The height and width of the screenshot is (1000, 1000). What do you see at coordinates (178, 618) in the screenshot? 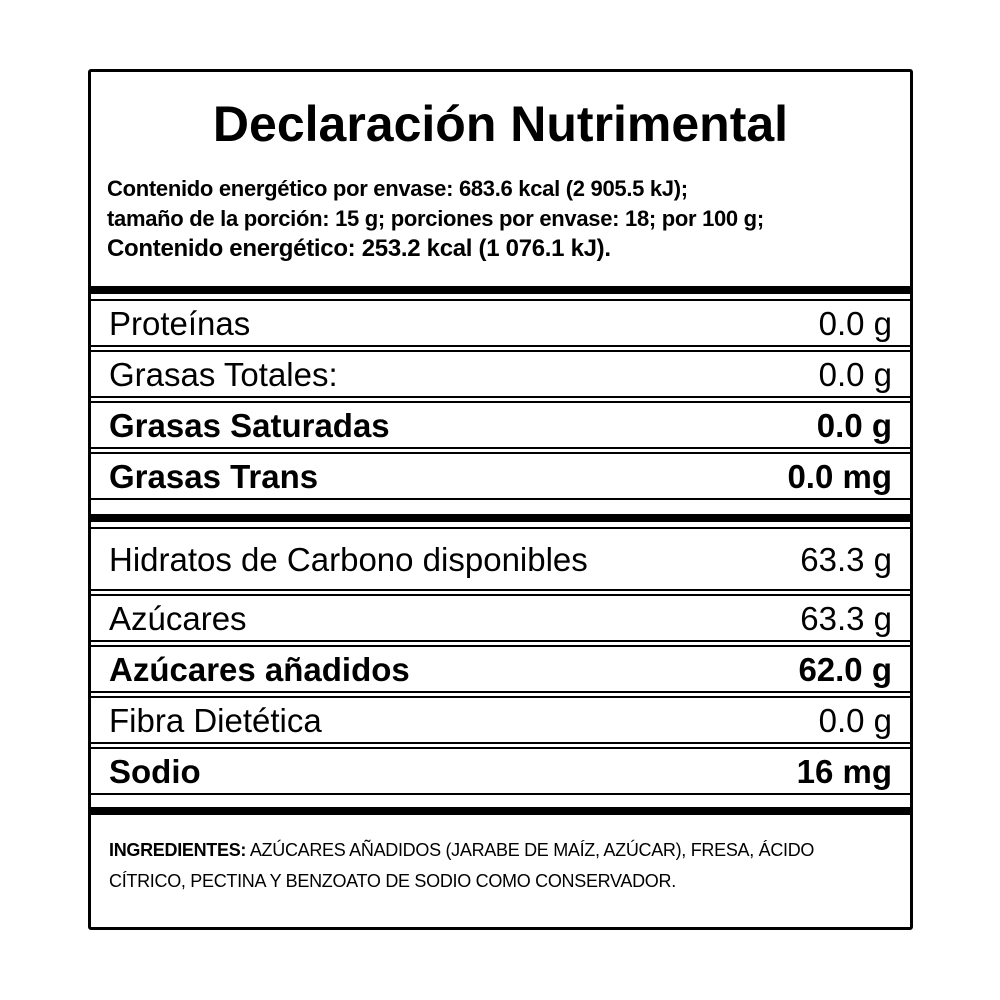
I see `nutrient-name: Azúcares` at bounding box center [178, 618].